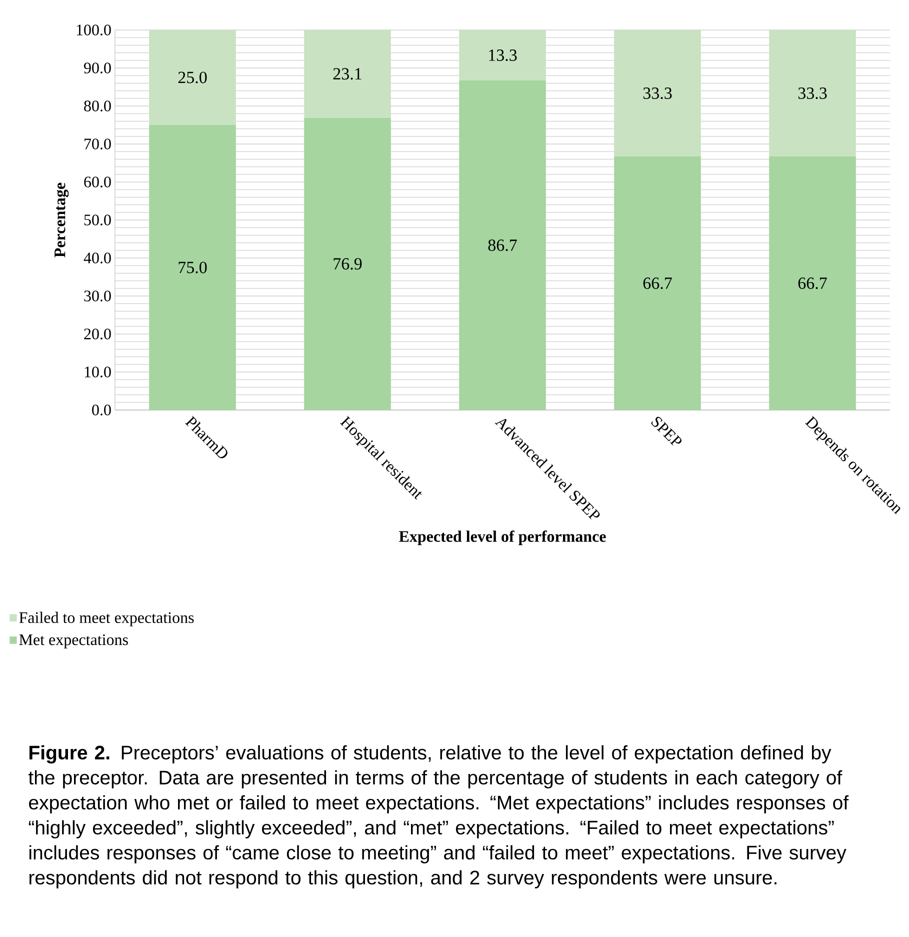  What do you see at coordinates (97, 372) in the screenshot?
I see `y-tick-label: 10.0` at bounding box center [97, 372].